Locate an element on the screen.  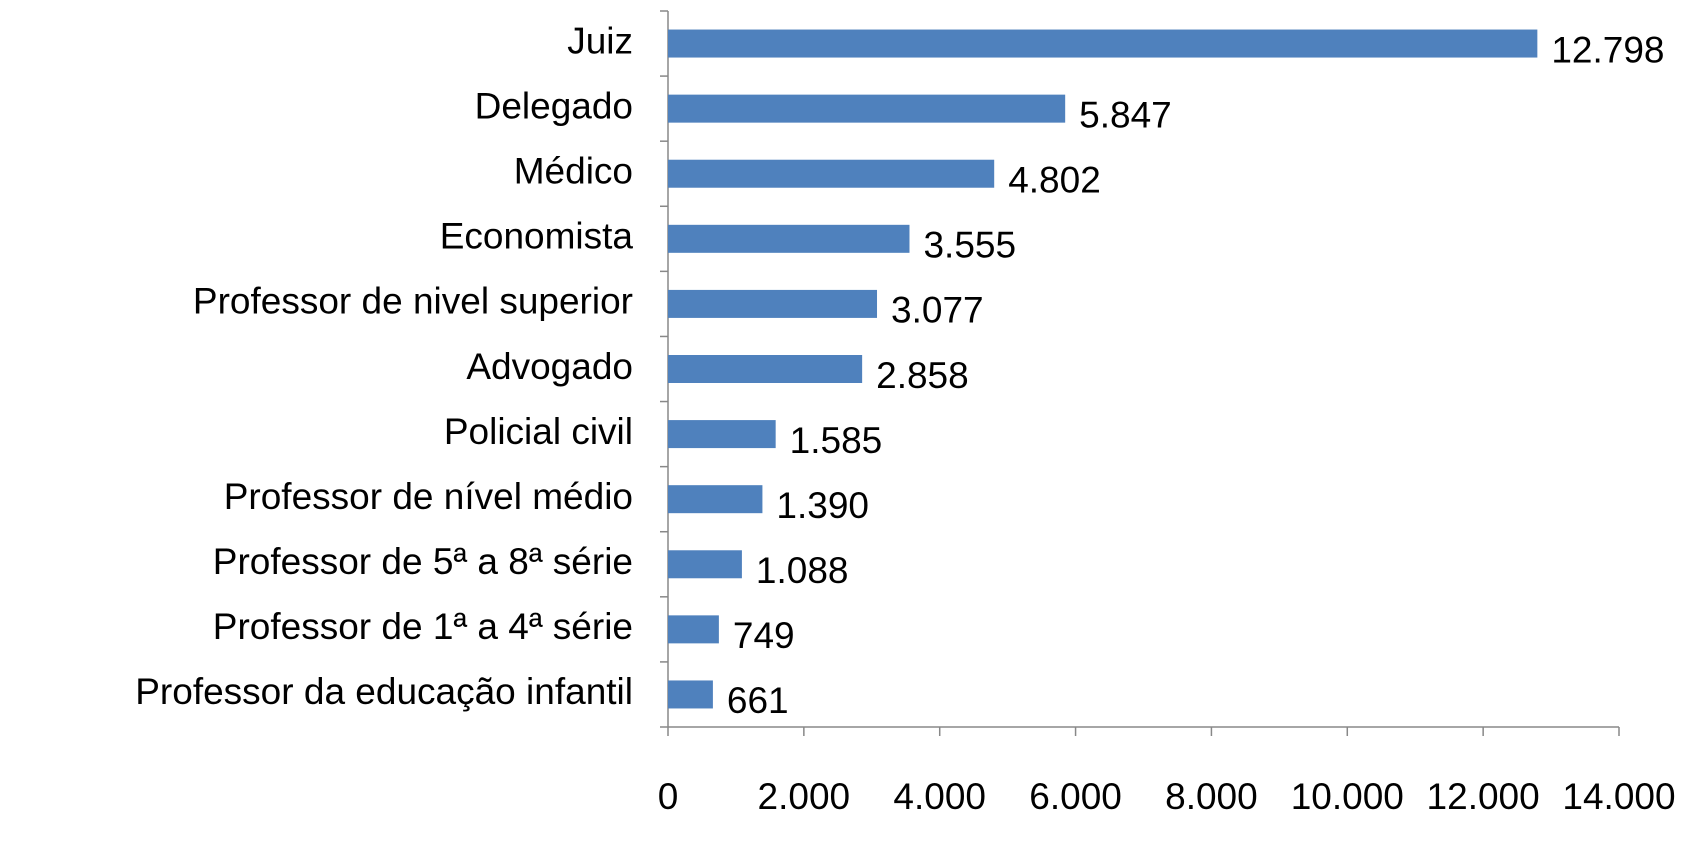
y-tick-label: Economista is located at coordinates (537, 236).